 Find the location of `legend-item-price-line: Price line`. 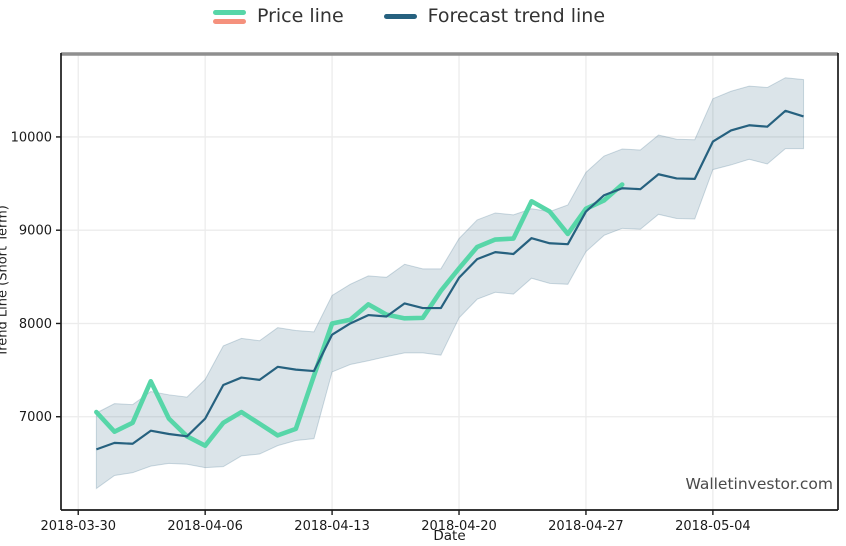

legend-item-price-line: Price line is located at coordinates (278, 16).